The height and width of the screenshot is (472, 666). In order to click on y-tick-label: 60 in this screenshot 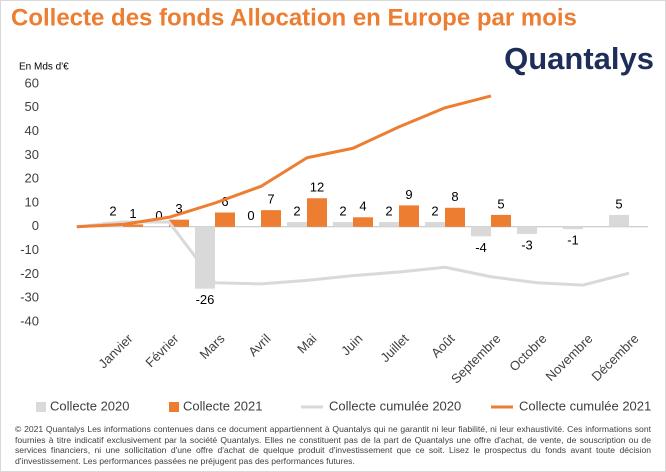, I will do `click(32, 82)`.